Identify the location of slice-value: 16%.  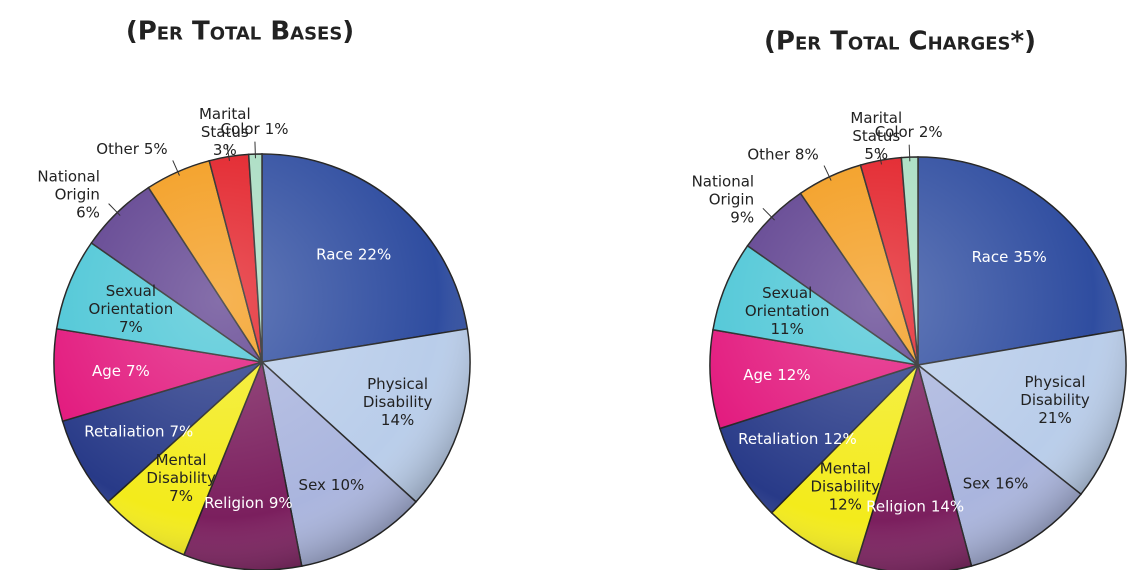
(1011, 483).